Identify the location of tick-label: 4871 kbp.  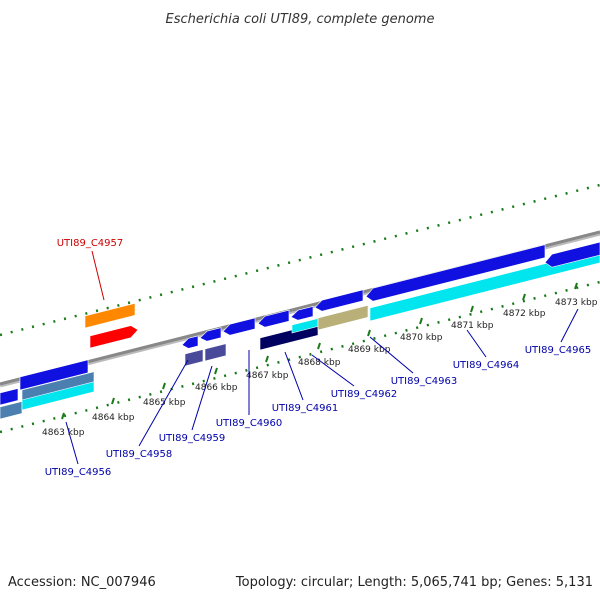
(472, 326).